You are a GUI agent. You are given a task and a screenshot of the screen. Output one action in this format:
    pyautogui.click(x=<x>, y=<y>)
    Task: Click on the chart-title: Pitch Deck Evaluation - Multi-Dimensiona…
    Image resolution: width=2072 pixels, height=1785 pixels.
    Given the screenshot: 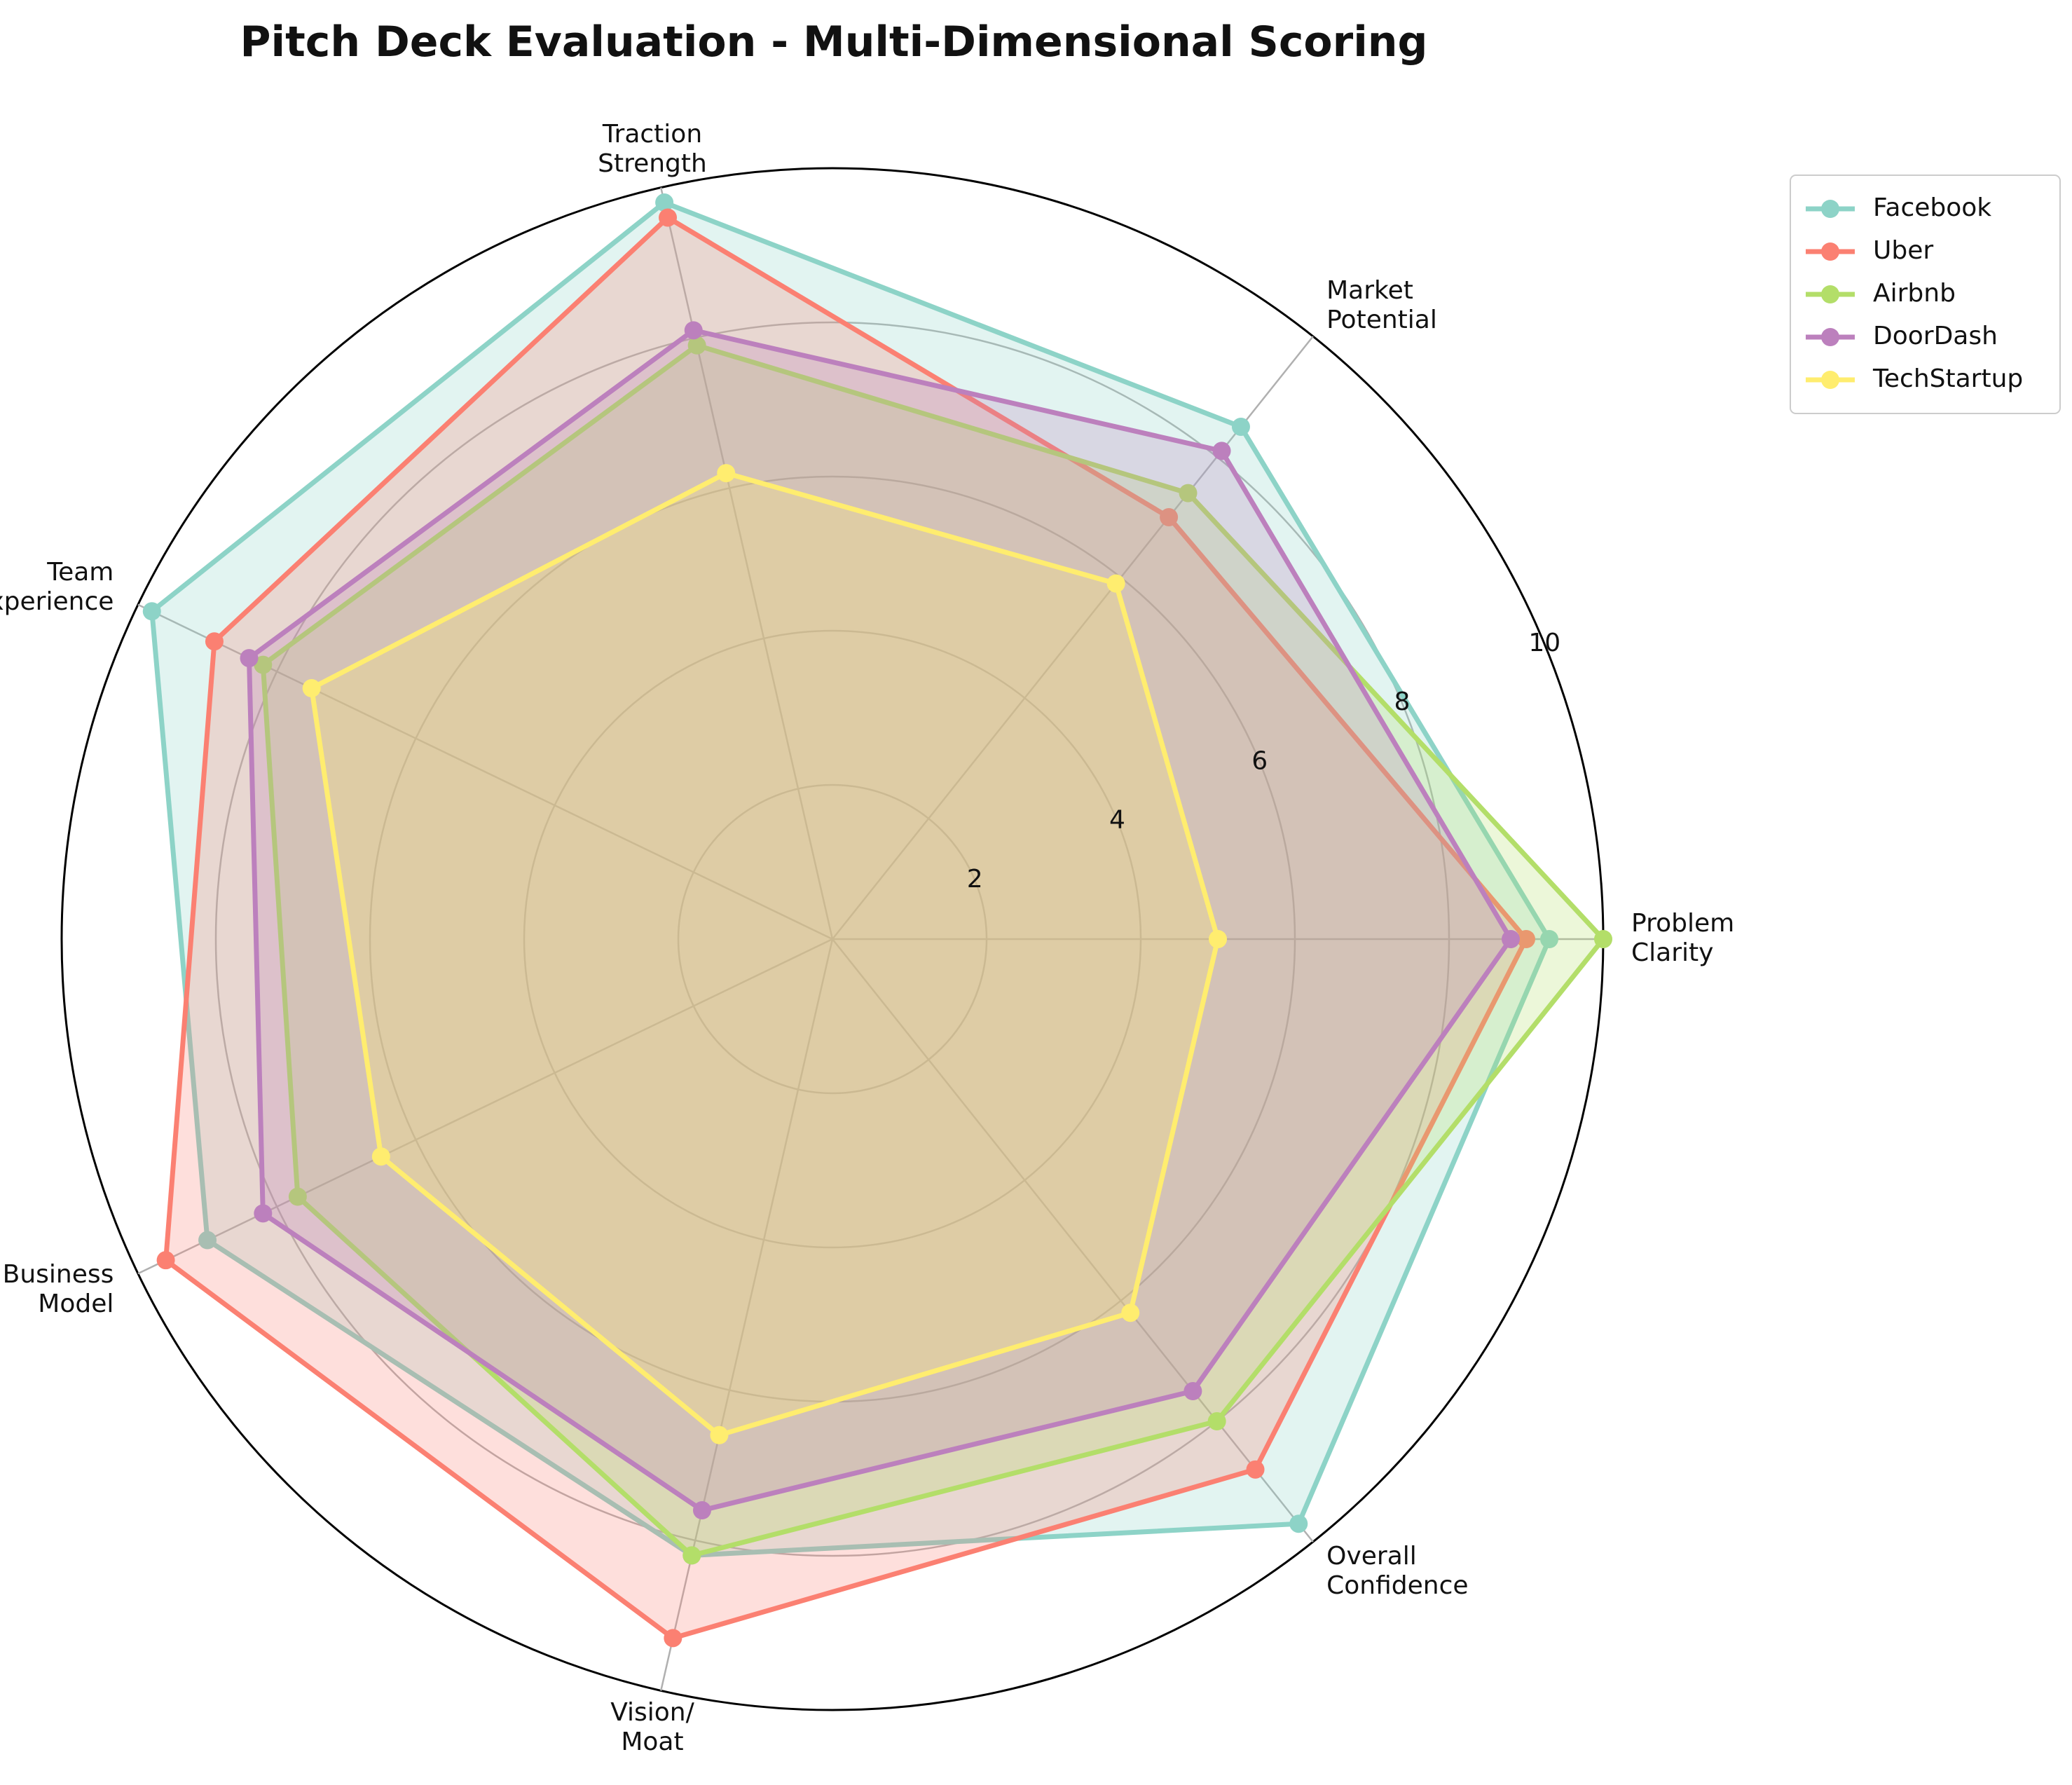 What is the action you would take?
    pyautogui.click(x=834, y=42)
    